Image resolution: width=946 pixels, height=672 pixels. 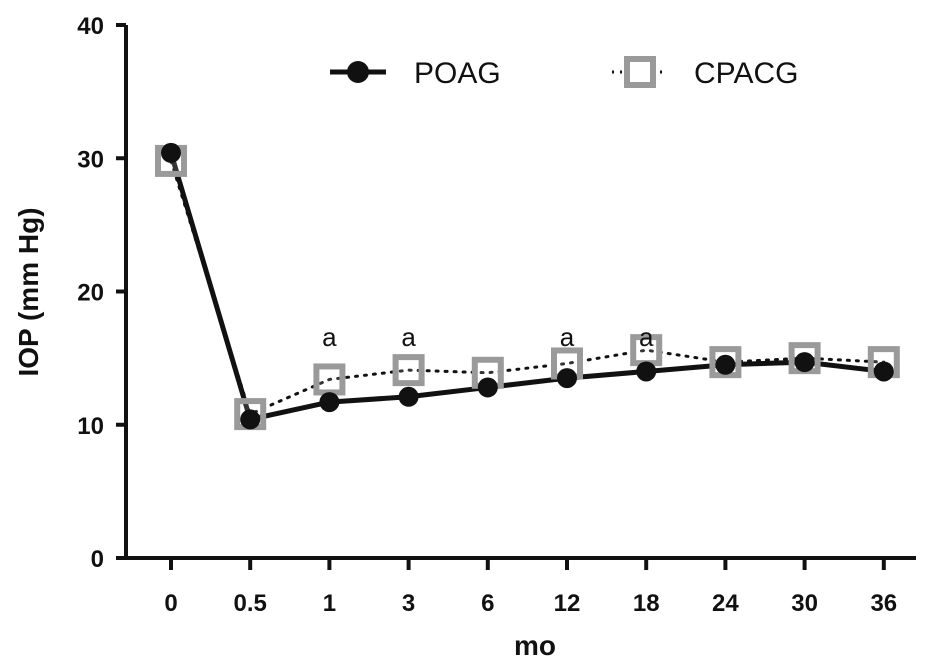 I want to click on x-tick-label: 24, so click(x=725, y=603).